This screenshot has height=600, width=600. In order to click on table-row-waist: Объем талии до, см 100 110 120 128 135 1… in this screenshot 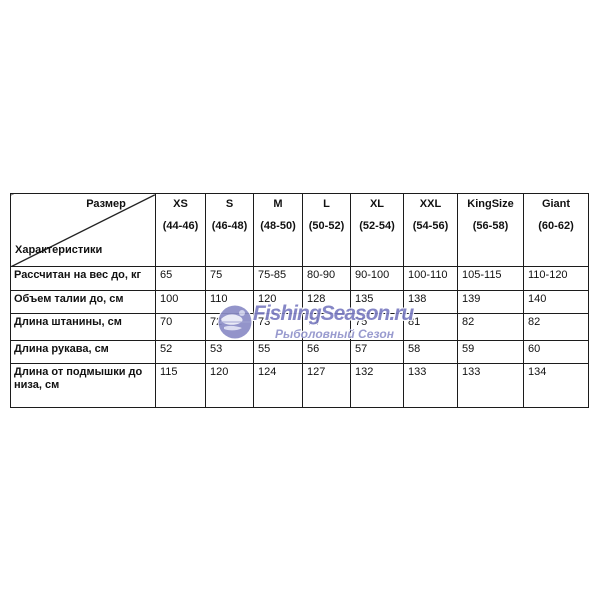, I will do `click(299, 302)`.